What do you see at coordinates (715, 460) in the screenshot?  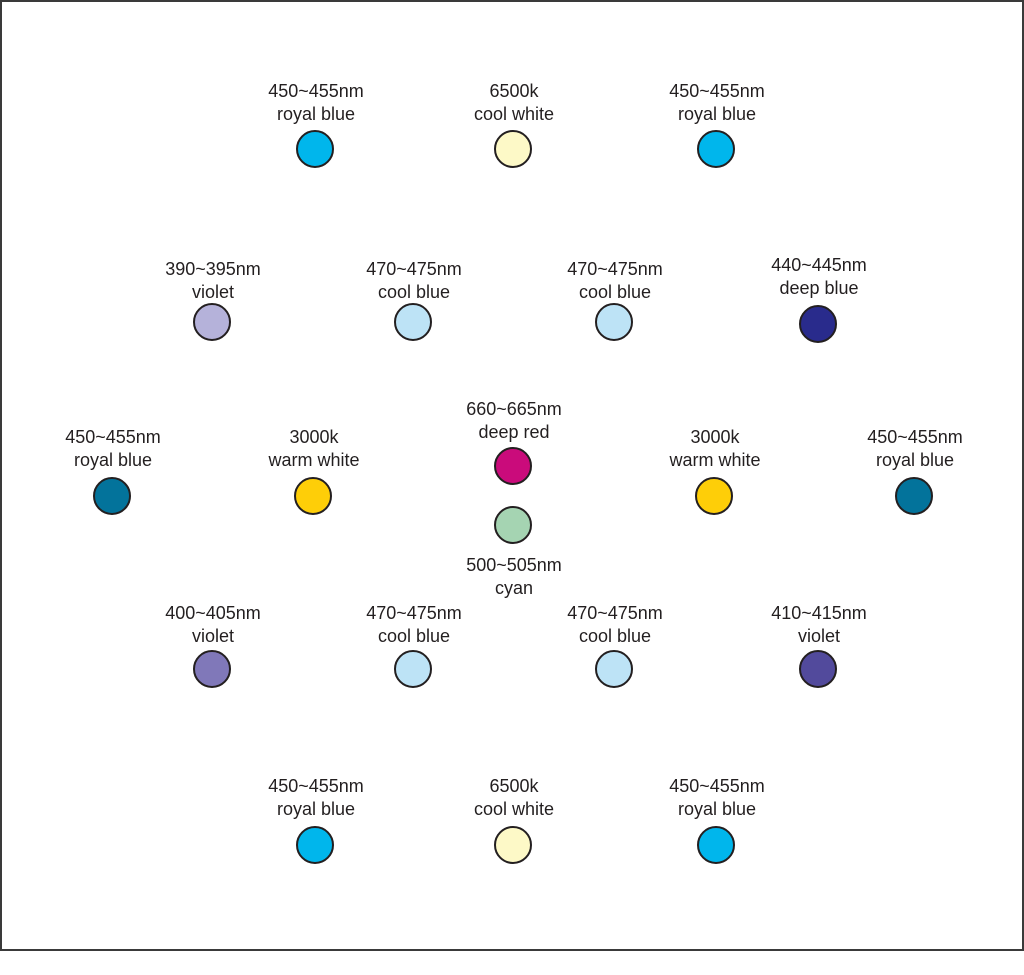 I see `led-name: warm white` at bounding box center [715, 460].